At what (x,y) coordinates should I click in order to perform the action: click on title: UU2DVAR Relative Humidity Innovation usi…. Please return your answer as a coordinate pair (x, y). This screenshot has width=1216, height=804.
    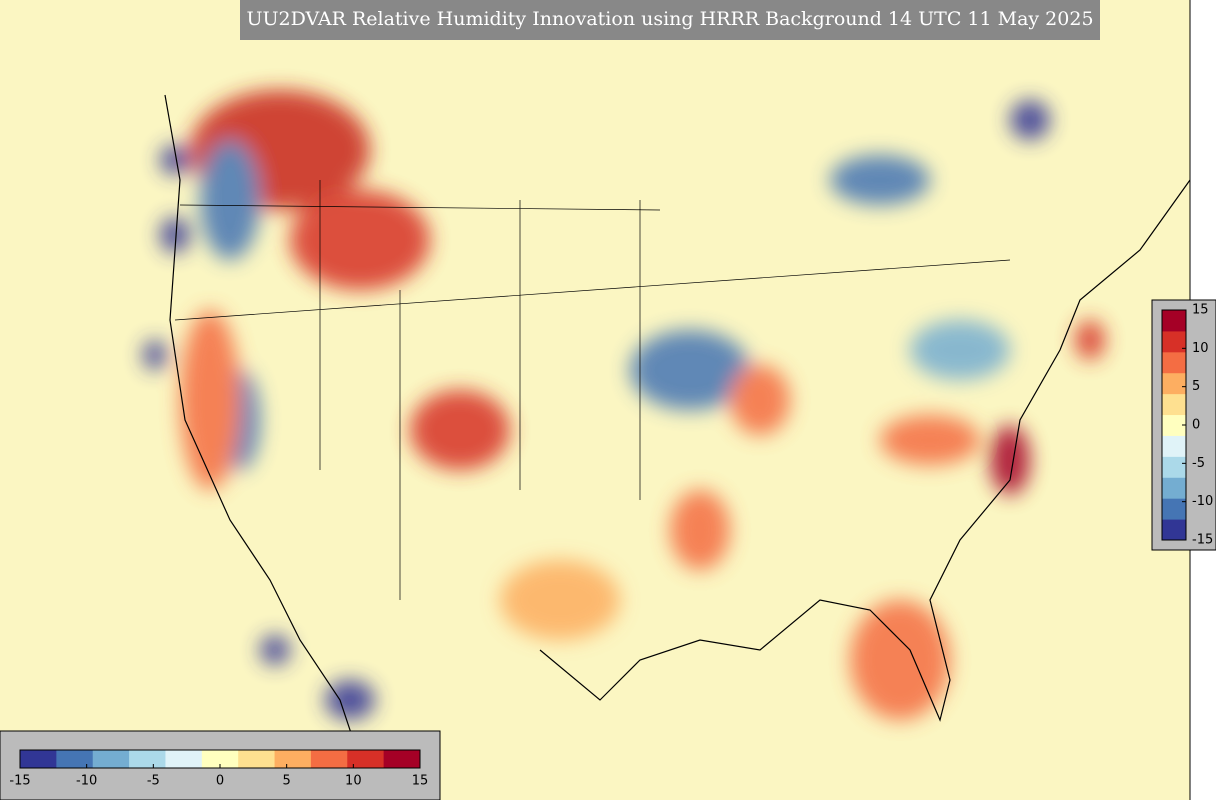
    Looking at the image, I should click on (669, 19).